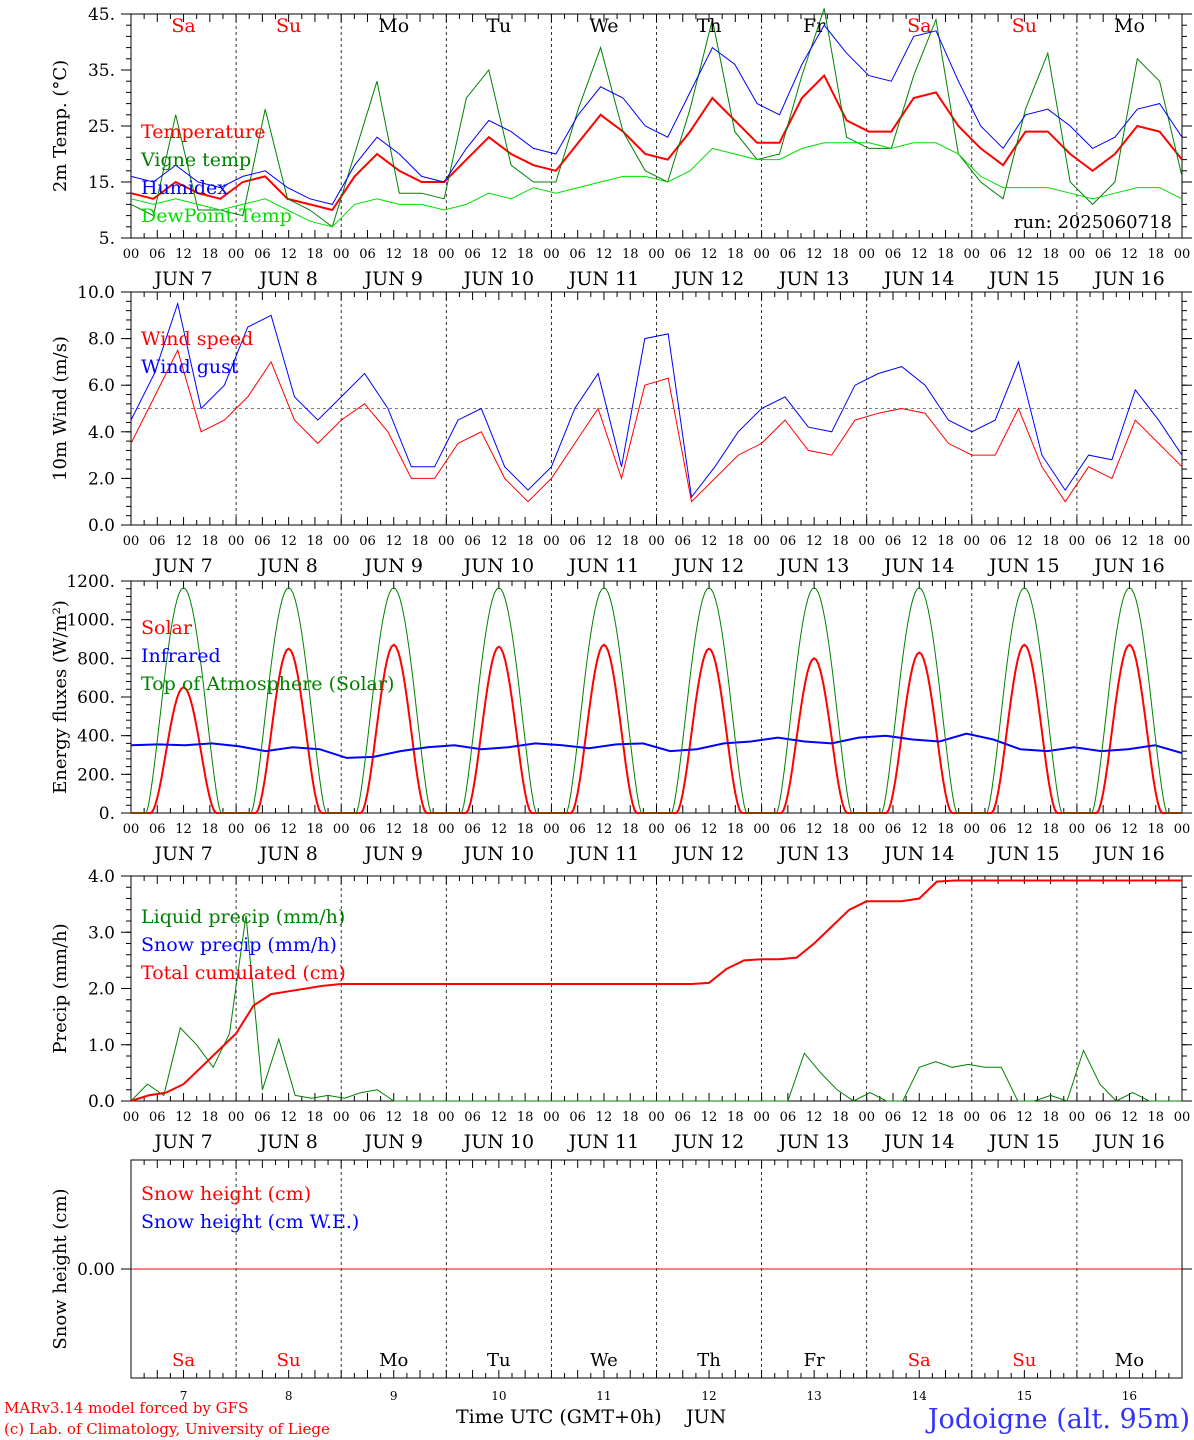 Image resolution: width=1194 pixels, height=1440 pixels. Describe the element at coordinates (656, 114) in the screenshot. I see `series-humidex` at that location.